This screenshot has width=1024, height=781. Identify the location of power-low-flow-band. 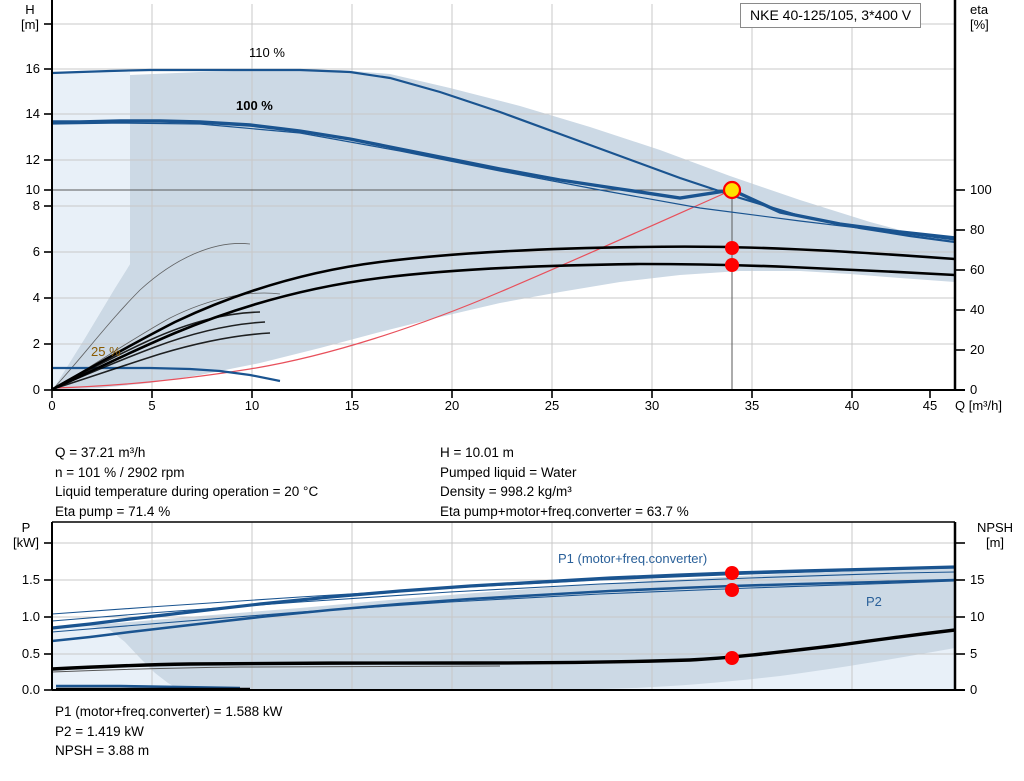
(116, 658).